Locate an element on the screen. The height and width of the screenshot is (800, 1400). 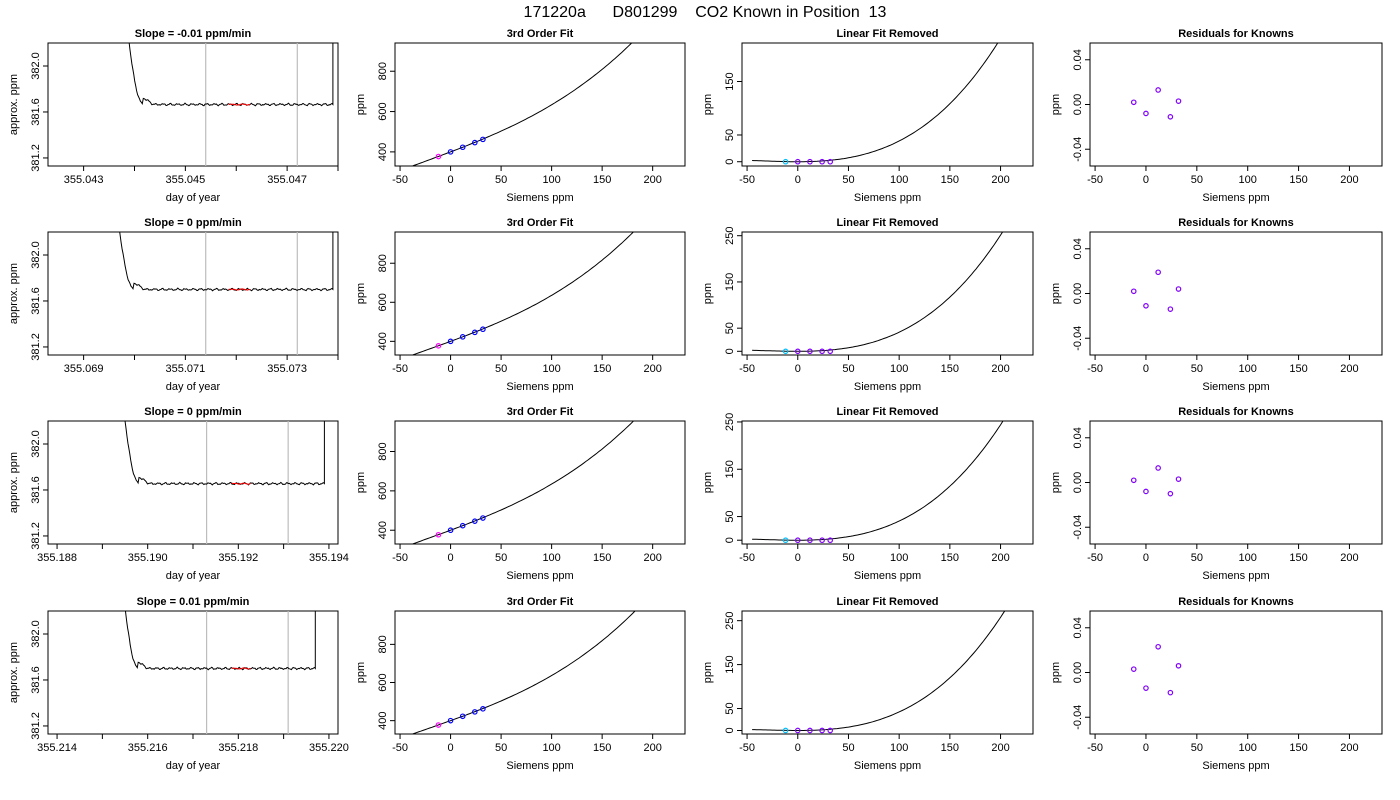
panel-title: Slope = 0.01 ppm/min is located at coordinates (193, 602).